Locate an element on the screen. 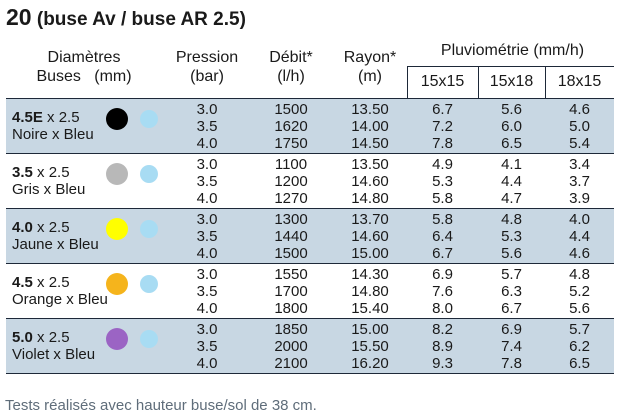 The image size is (623, 419). table-title: 20 (buse Av / buse AR 2.5) is located at coordinates (126, 19).